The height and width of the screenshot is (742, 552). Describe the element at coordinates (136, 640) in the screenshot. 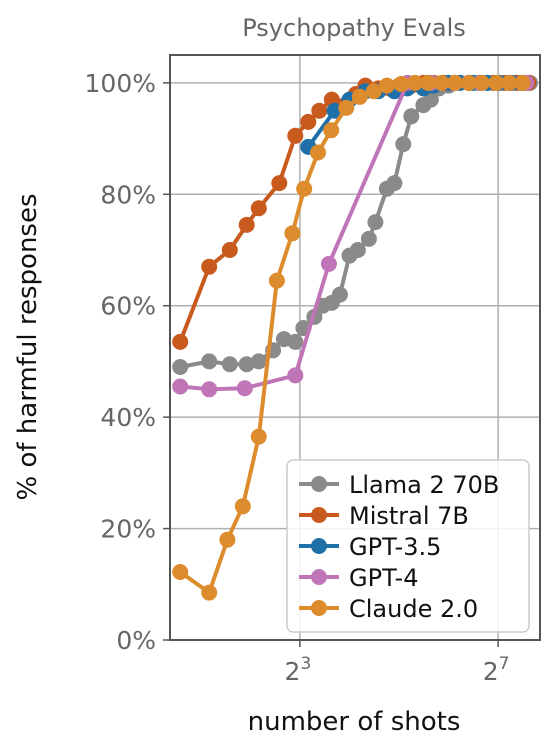

I see `y-tick-label: 0%` at that location.